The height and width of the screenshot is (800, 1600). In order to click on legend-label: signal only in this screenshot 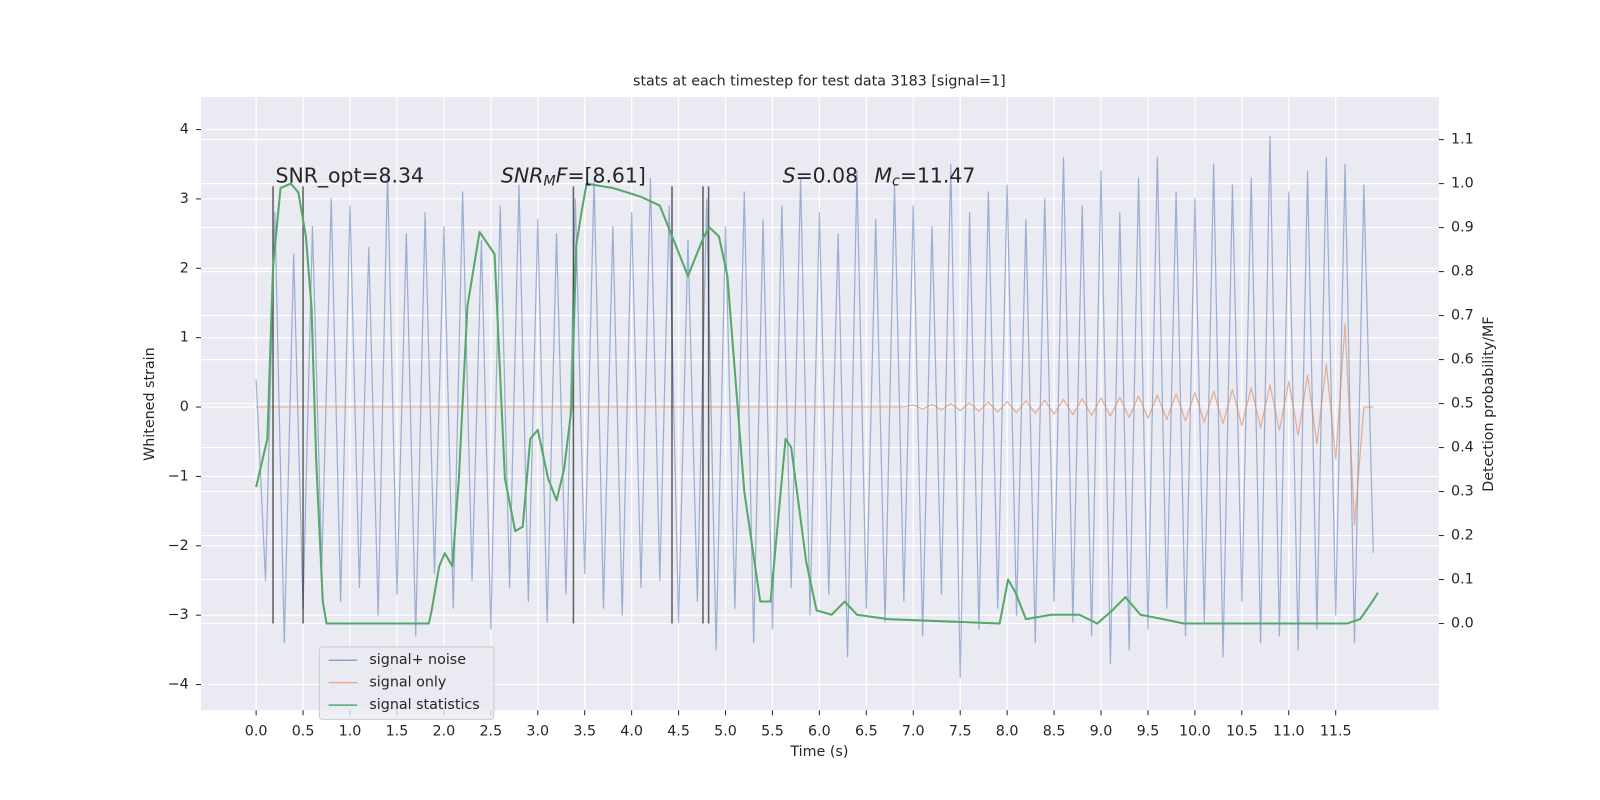, I will do `click(407, 683)`.